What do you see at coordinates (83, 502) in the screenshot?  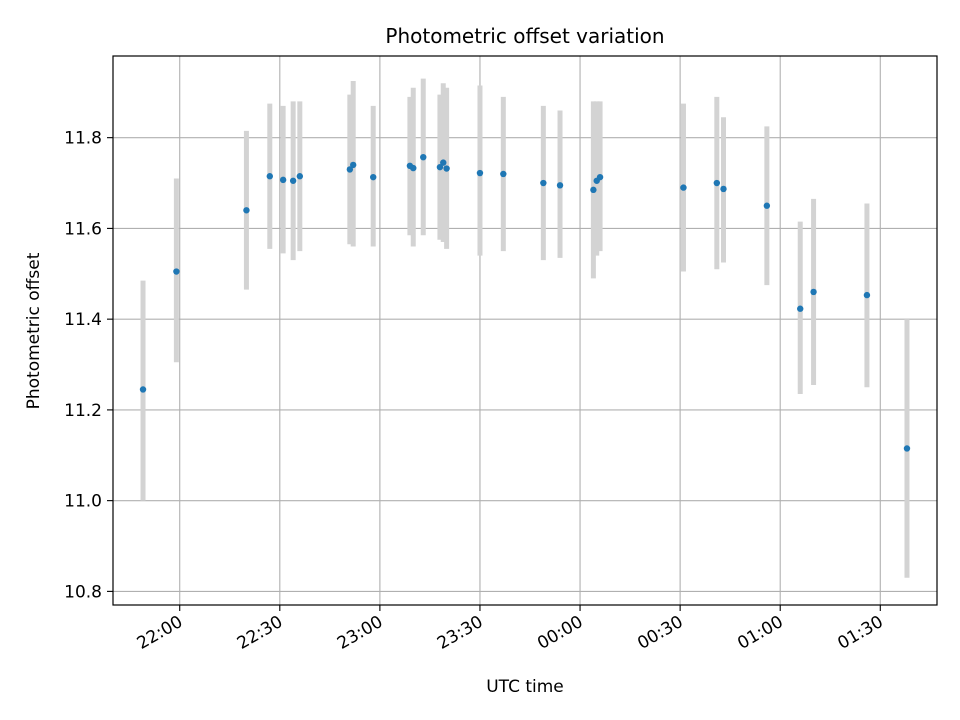 I see `y-tick-label: 11.0` at bounding box center [83, 502].